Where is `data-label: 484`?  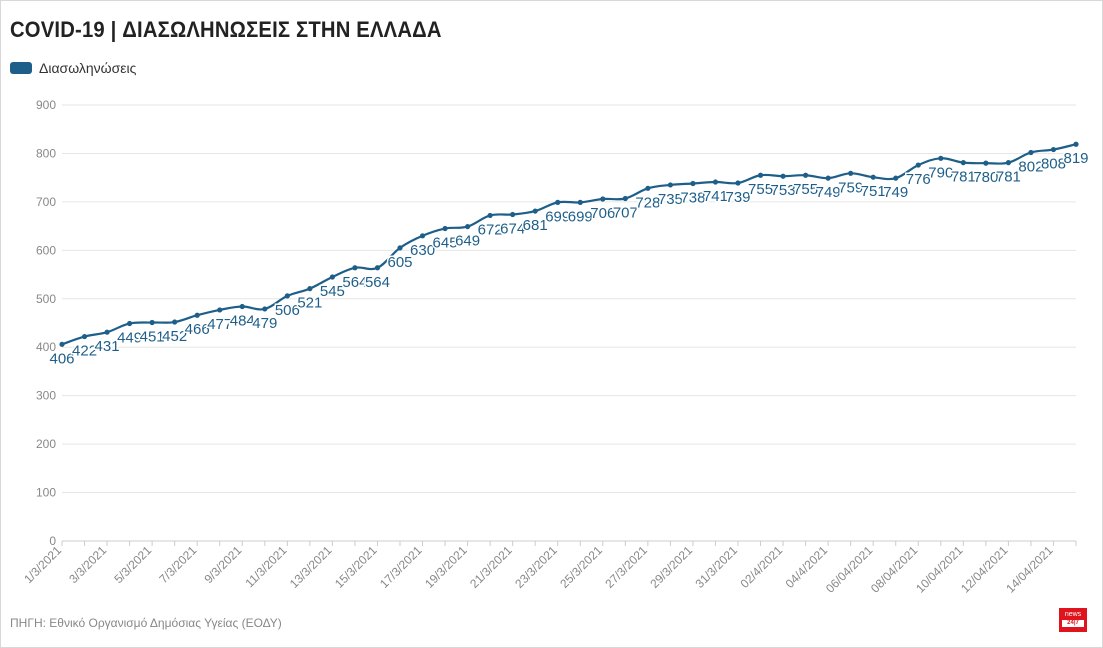 data-label: 484 is located at coordinates (242, 321).